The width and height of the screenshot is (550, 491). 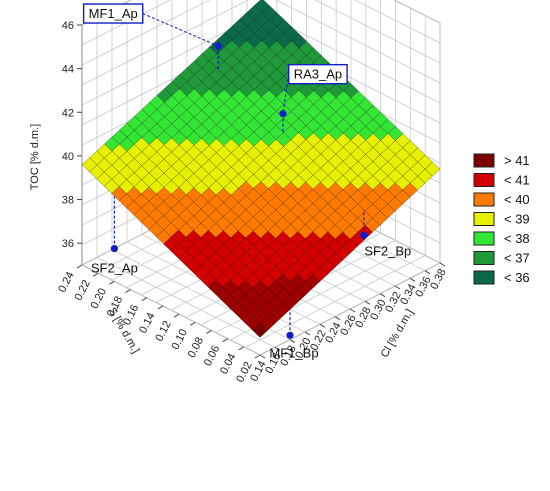 I want to click on cl-tick-label: 0.38, so click(x=438, y=279).